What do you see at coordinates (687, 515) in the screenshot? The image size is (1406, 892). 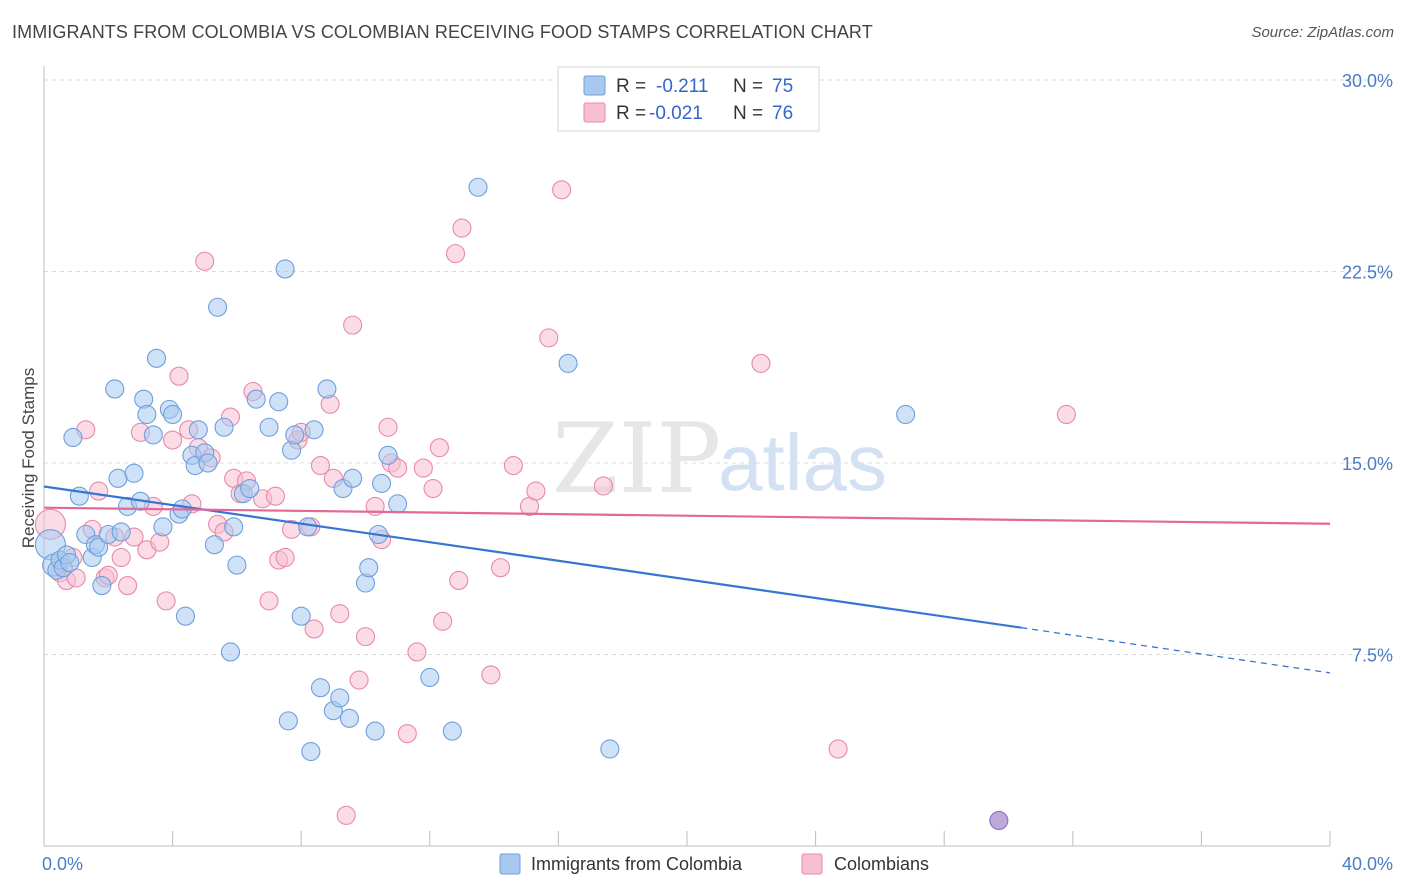 I see `trend-line` at bounding box center [687, 515].